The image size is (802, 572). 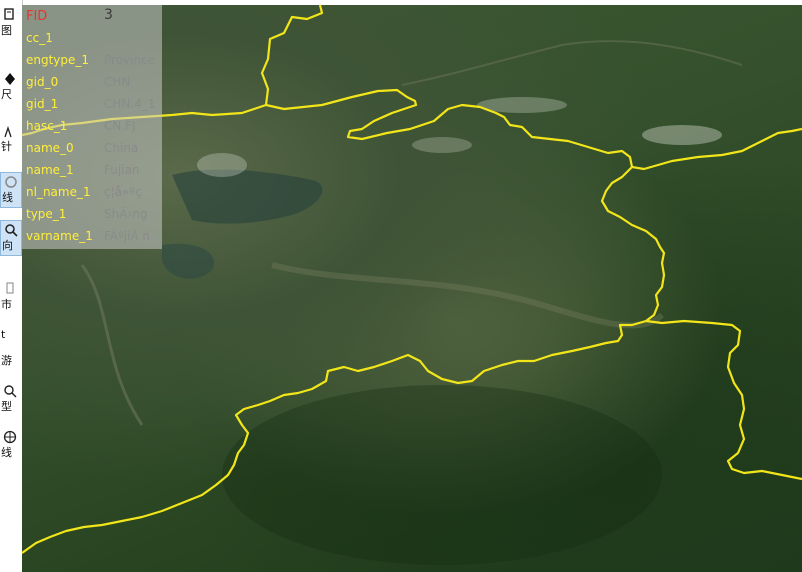 What do you see at coordinates (121, 148) in the screenshot?
I see `attribute-value: China` at bounding box center [121, 148].